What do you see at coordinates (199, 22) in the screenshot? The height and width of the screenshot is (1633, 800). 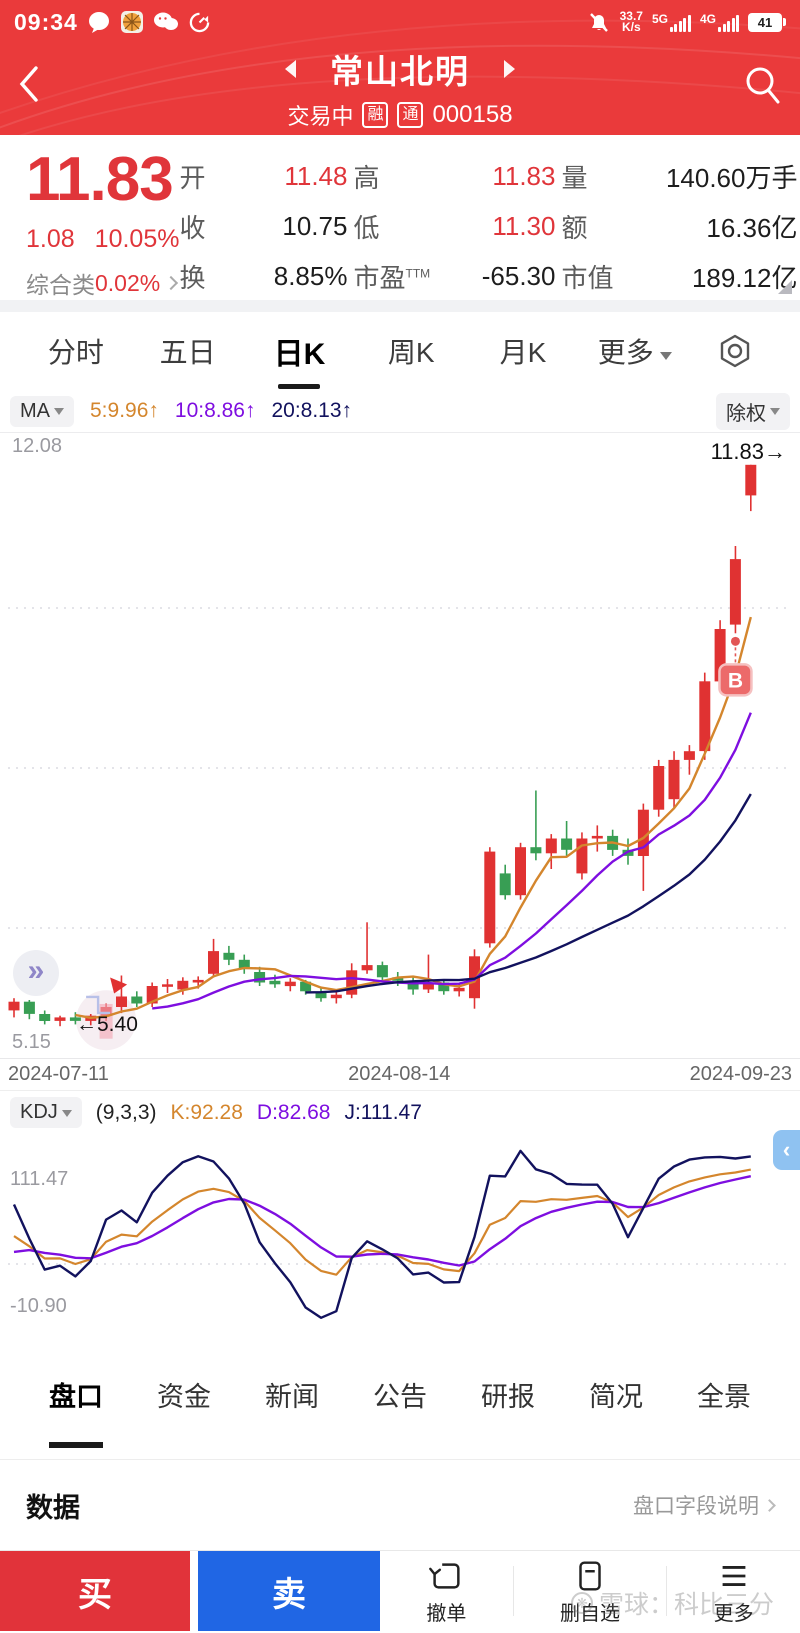 I see `data-saver-icon` at bounding box center [199, 22].